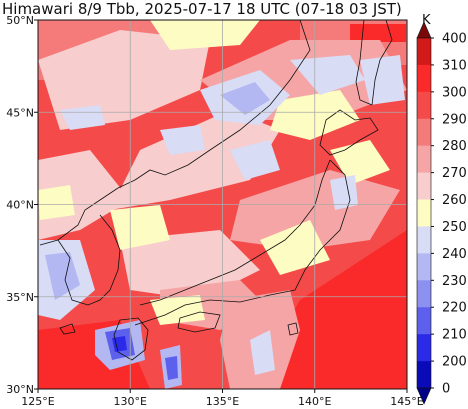 The width and height of the screenshot is (468, 409). I want to click on lat-tick-labels: 50°N 45°N 40°N 35°N 30°N, so click(22, 205).